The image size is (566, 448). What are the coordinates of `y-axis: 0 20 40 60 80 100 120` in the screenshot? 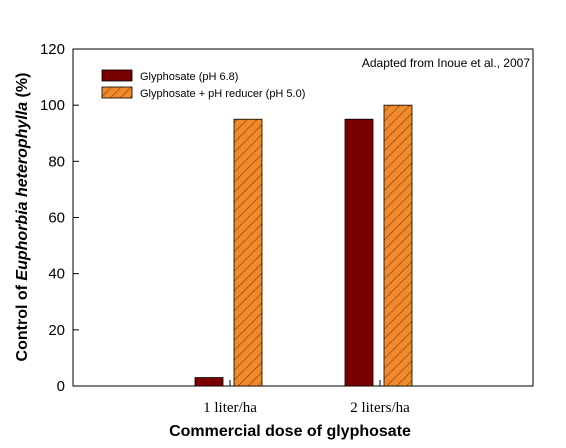 It's located at (59, 218).